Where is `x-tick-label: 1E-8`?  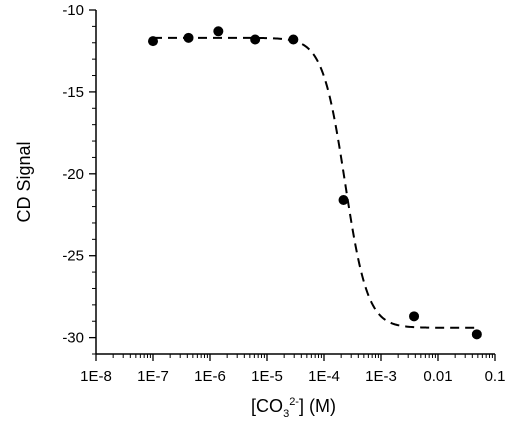
x-tick-label: 1E-8 is located at coordinates (96, 376).